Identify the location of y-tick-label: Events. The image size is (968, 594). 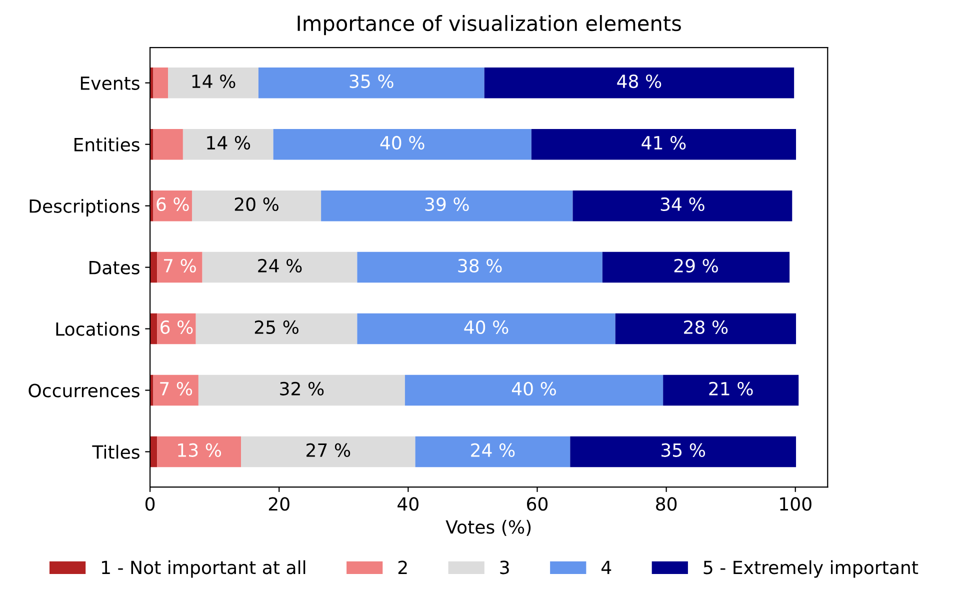
(110, 83).